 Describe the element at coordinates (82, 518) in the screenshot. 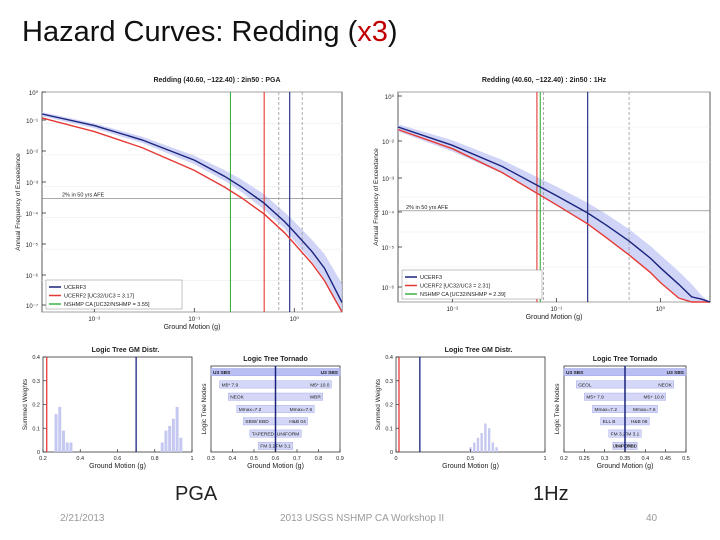

I see `footer-date: 2/21/2013` at that location.